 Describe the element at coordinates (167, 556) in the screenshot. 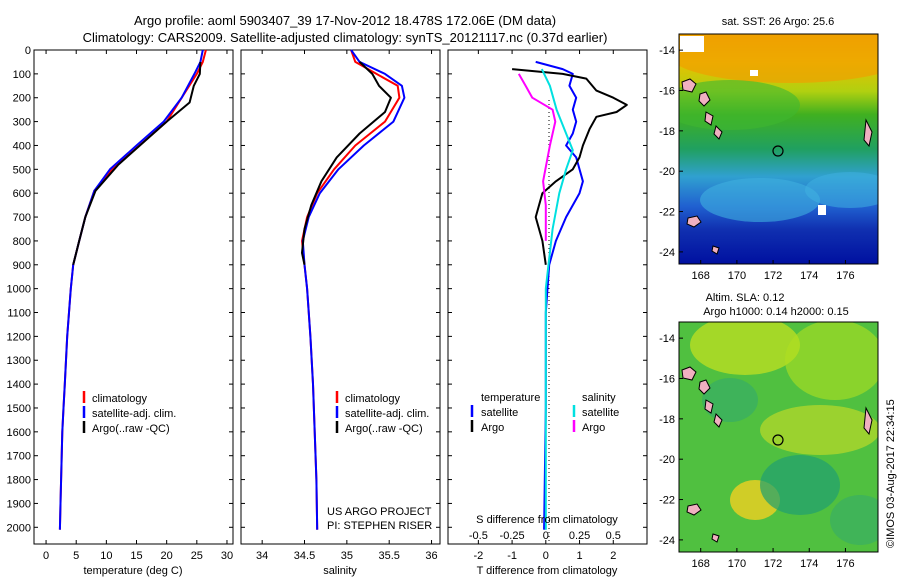

I see `x-tick-label: 20` at that location.